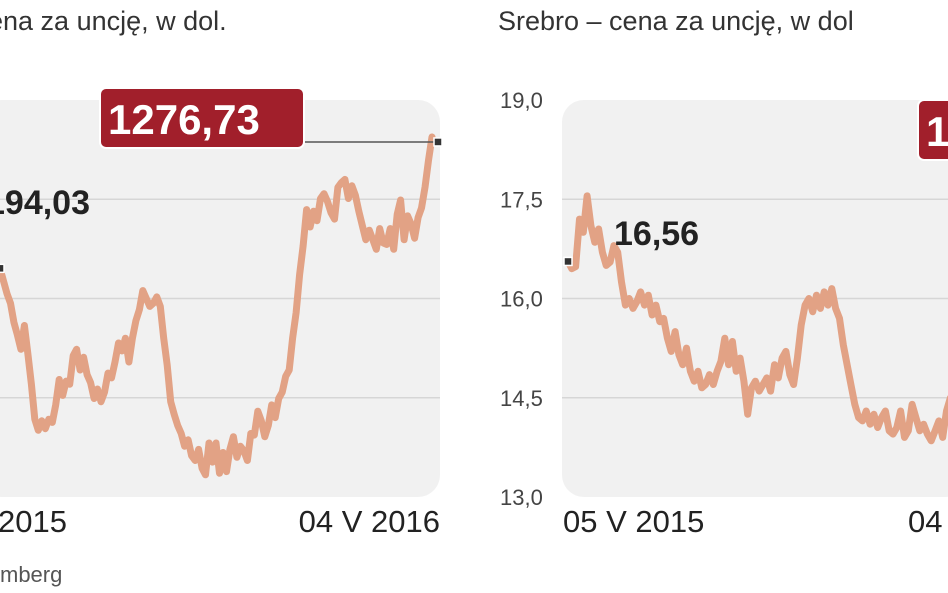  I want to click on x-tick-label: 2015, so click(33, 521).